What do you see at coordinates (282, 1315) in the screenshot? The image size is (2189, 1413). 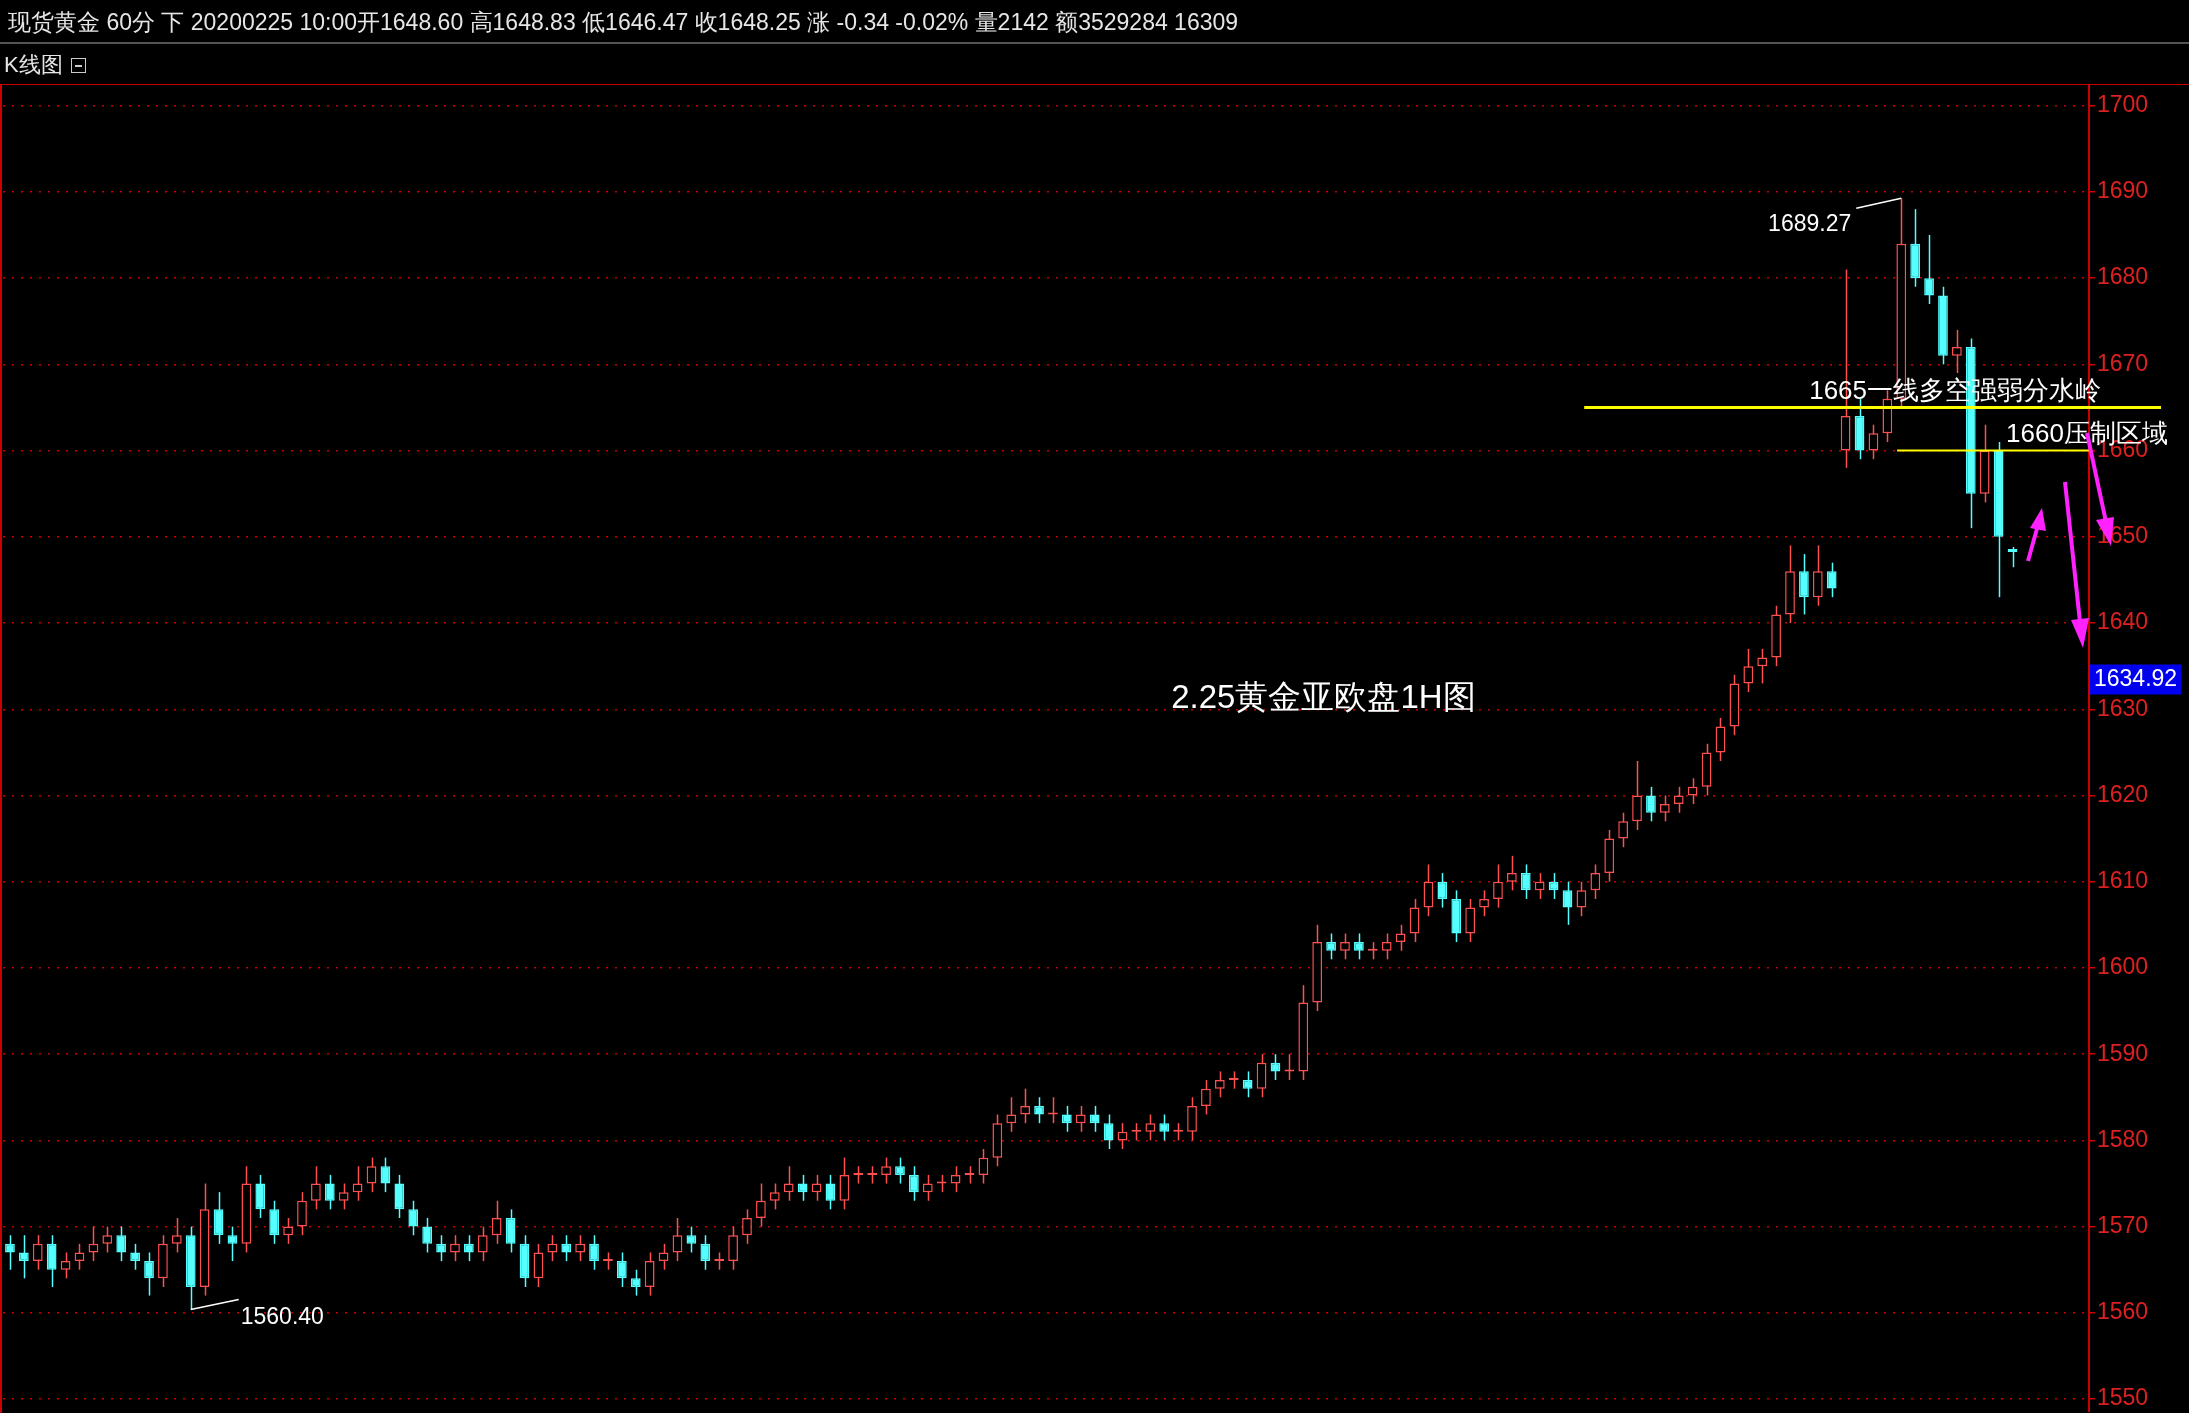 I see `annotation: 1560.40` at bounding box center [282, 1315].